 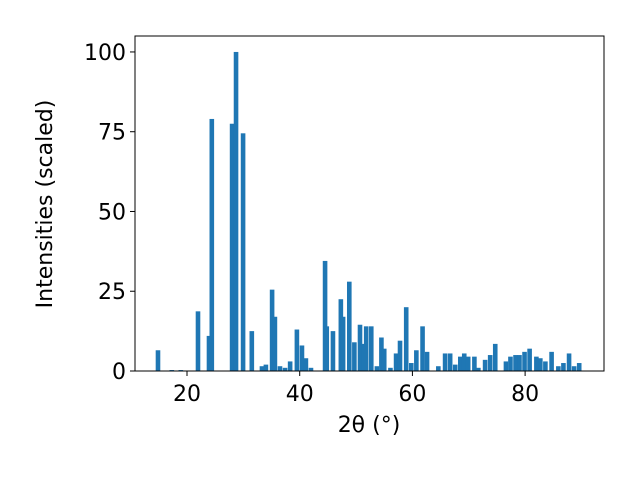 I want to click on y-tick-label: 0, so click(x=119, y=372).